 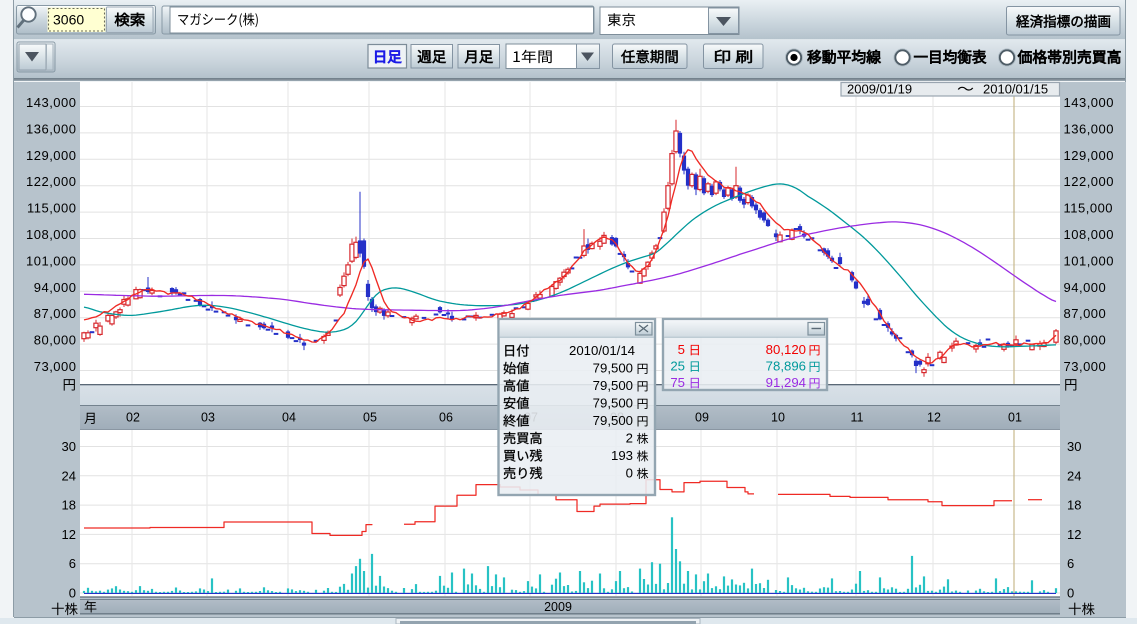 What do you see at coordinates (677, 366) in the screenshot?
I see `svg-text: 25` at bounding box center [677, 366].